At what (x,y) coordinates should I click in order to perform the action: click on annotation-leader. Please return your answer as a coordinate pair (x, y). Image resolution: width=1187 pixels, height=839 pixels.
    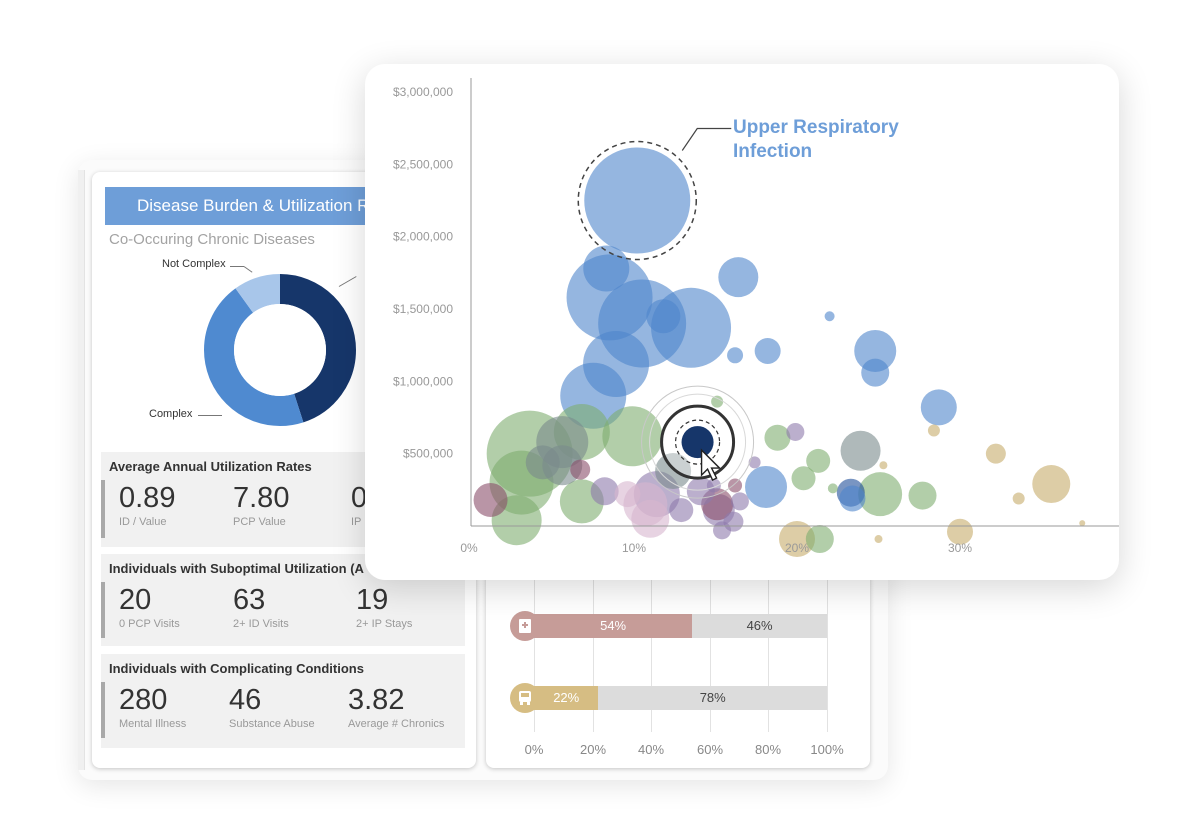
    Looking at the image, I should click on (706, 139).